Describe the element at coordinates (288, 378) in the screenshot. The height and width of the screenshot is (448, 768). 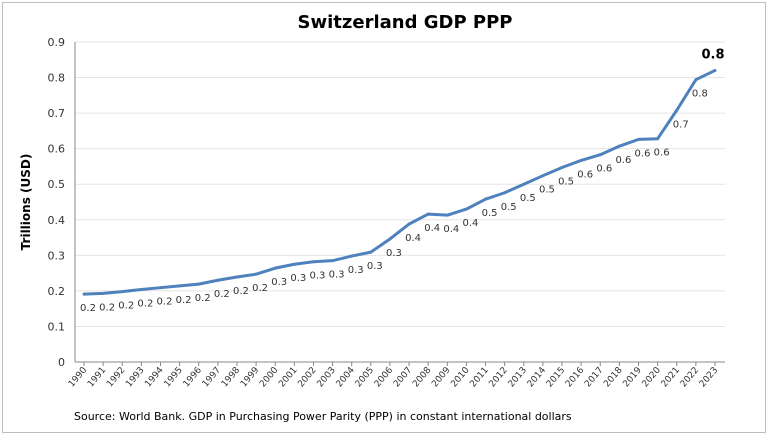
I see `x-tick-label: 2001` at that location.